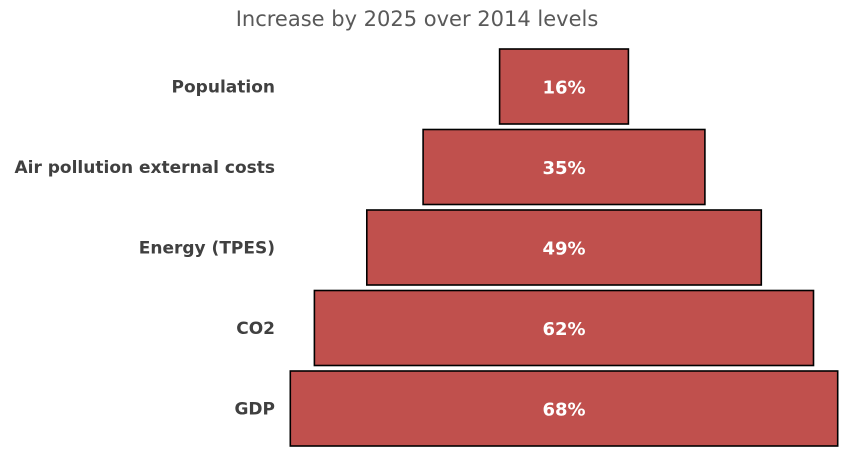 The height and width of the screenshot is (451, 842). What do you see at coordinates (223, 88) in the screenshot?
I see `category-label: Population` at bounding box center [223, 88].